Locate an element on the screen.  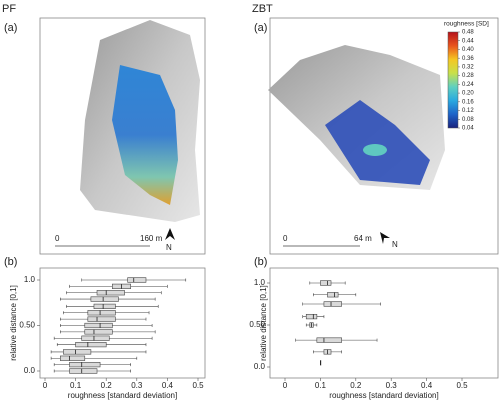
colorbar-tick-label: 0.44 is located at coordinates (468, 41).